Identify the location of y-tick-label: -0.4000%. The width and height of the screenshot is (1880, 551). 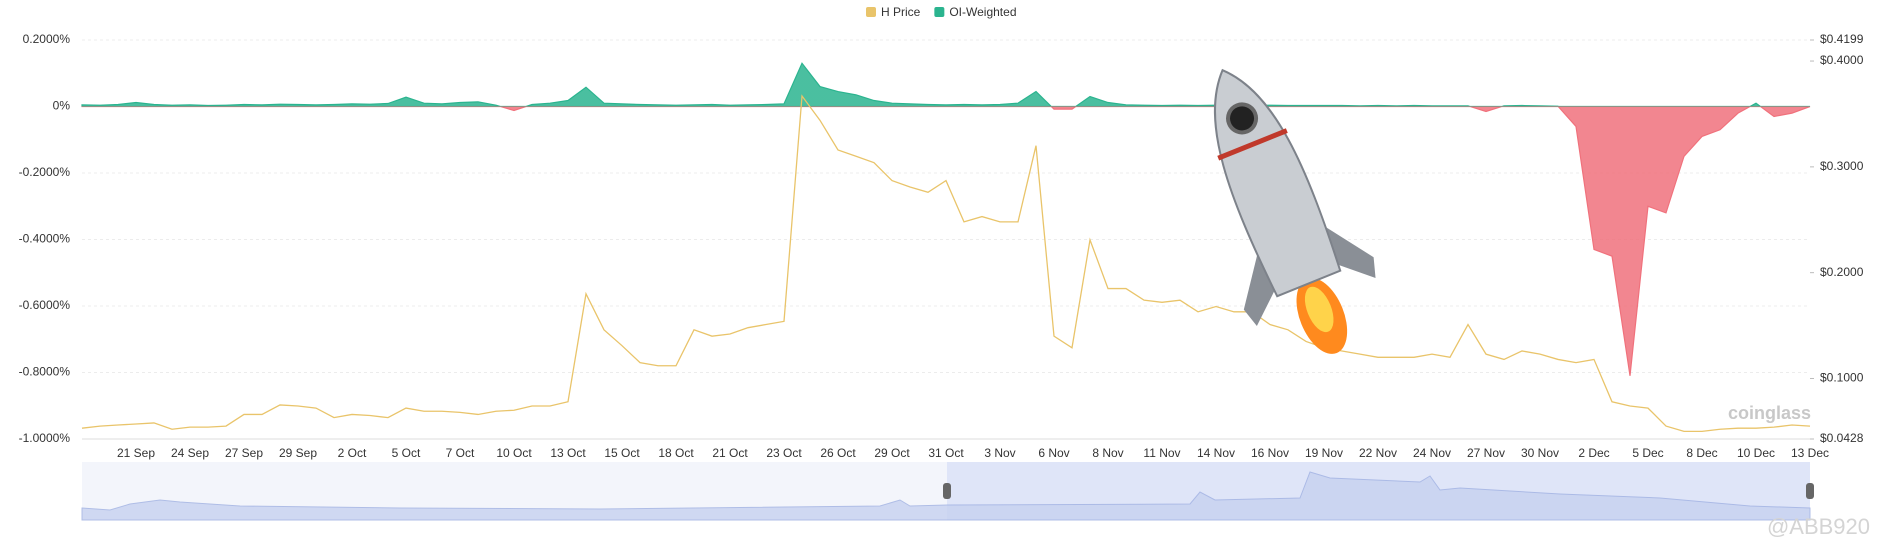
(45, 239).